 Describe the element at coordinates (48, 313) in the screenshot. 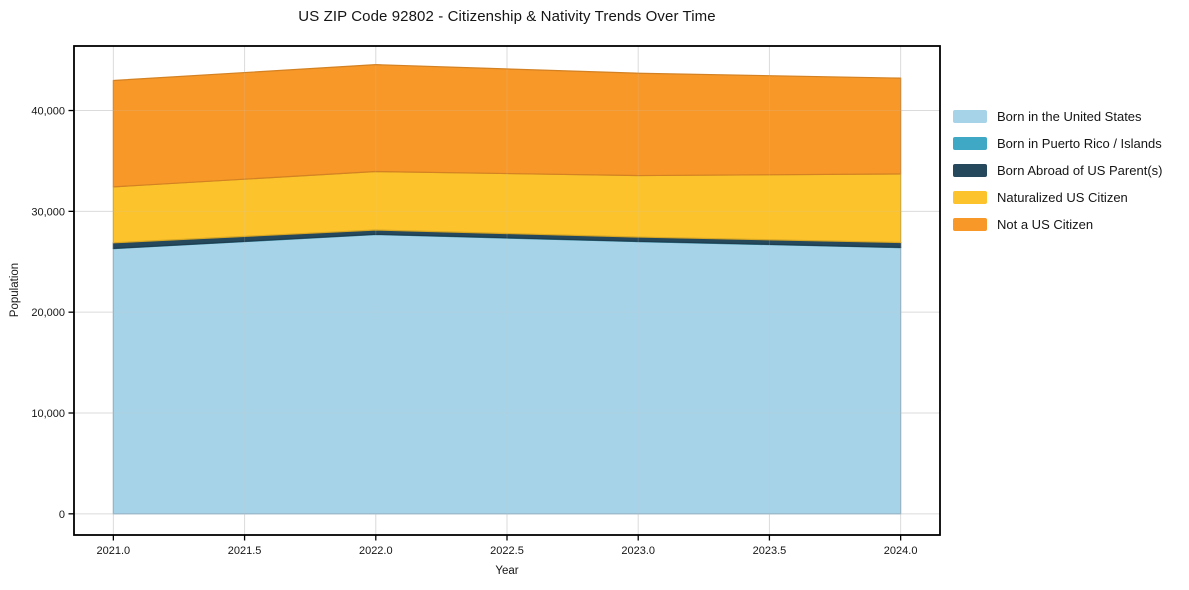

I see `y-tick-label: 20,000` at that location.